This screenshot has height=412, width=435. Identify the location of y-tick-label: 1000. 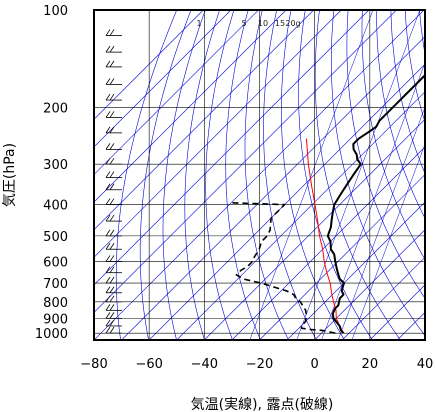
(51, 334).